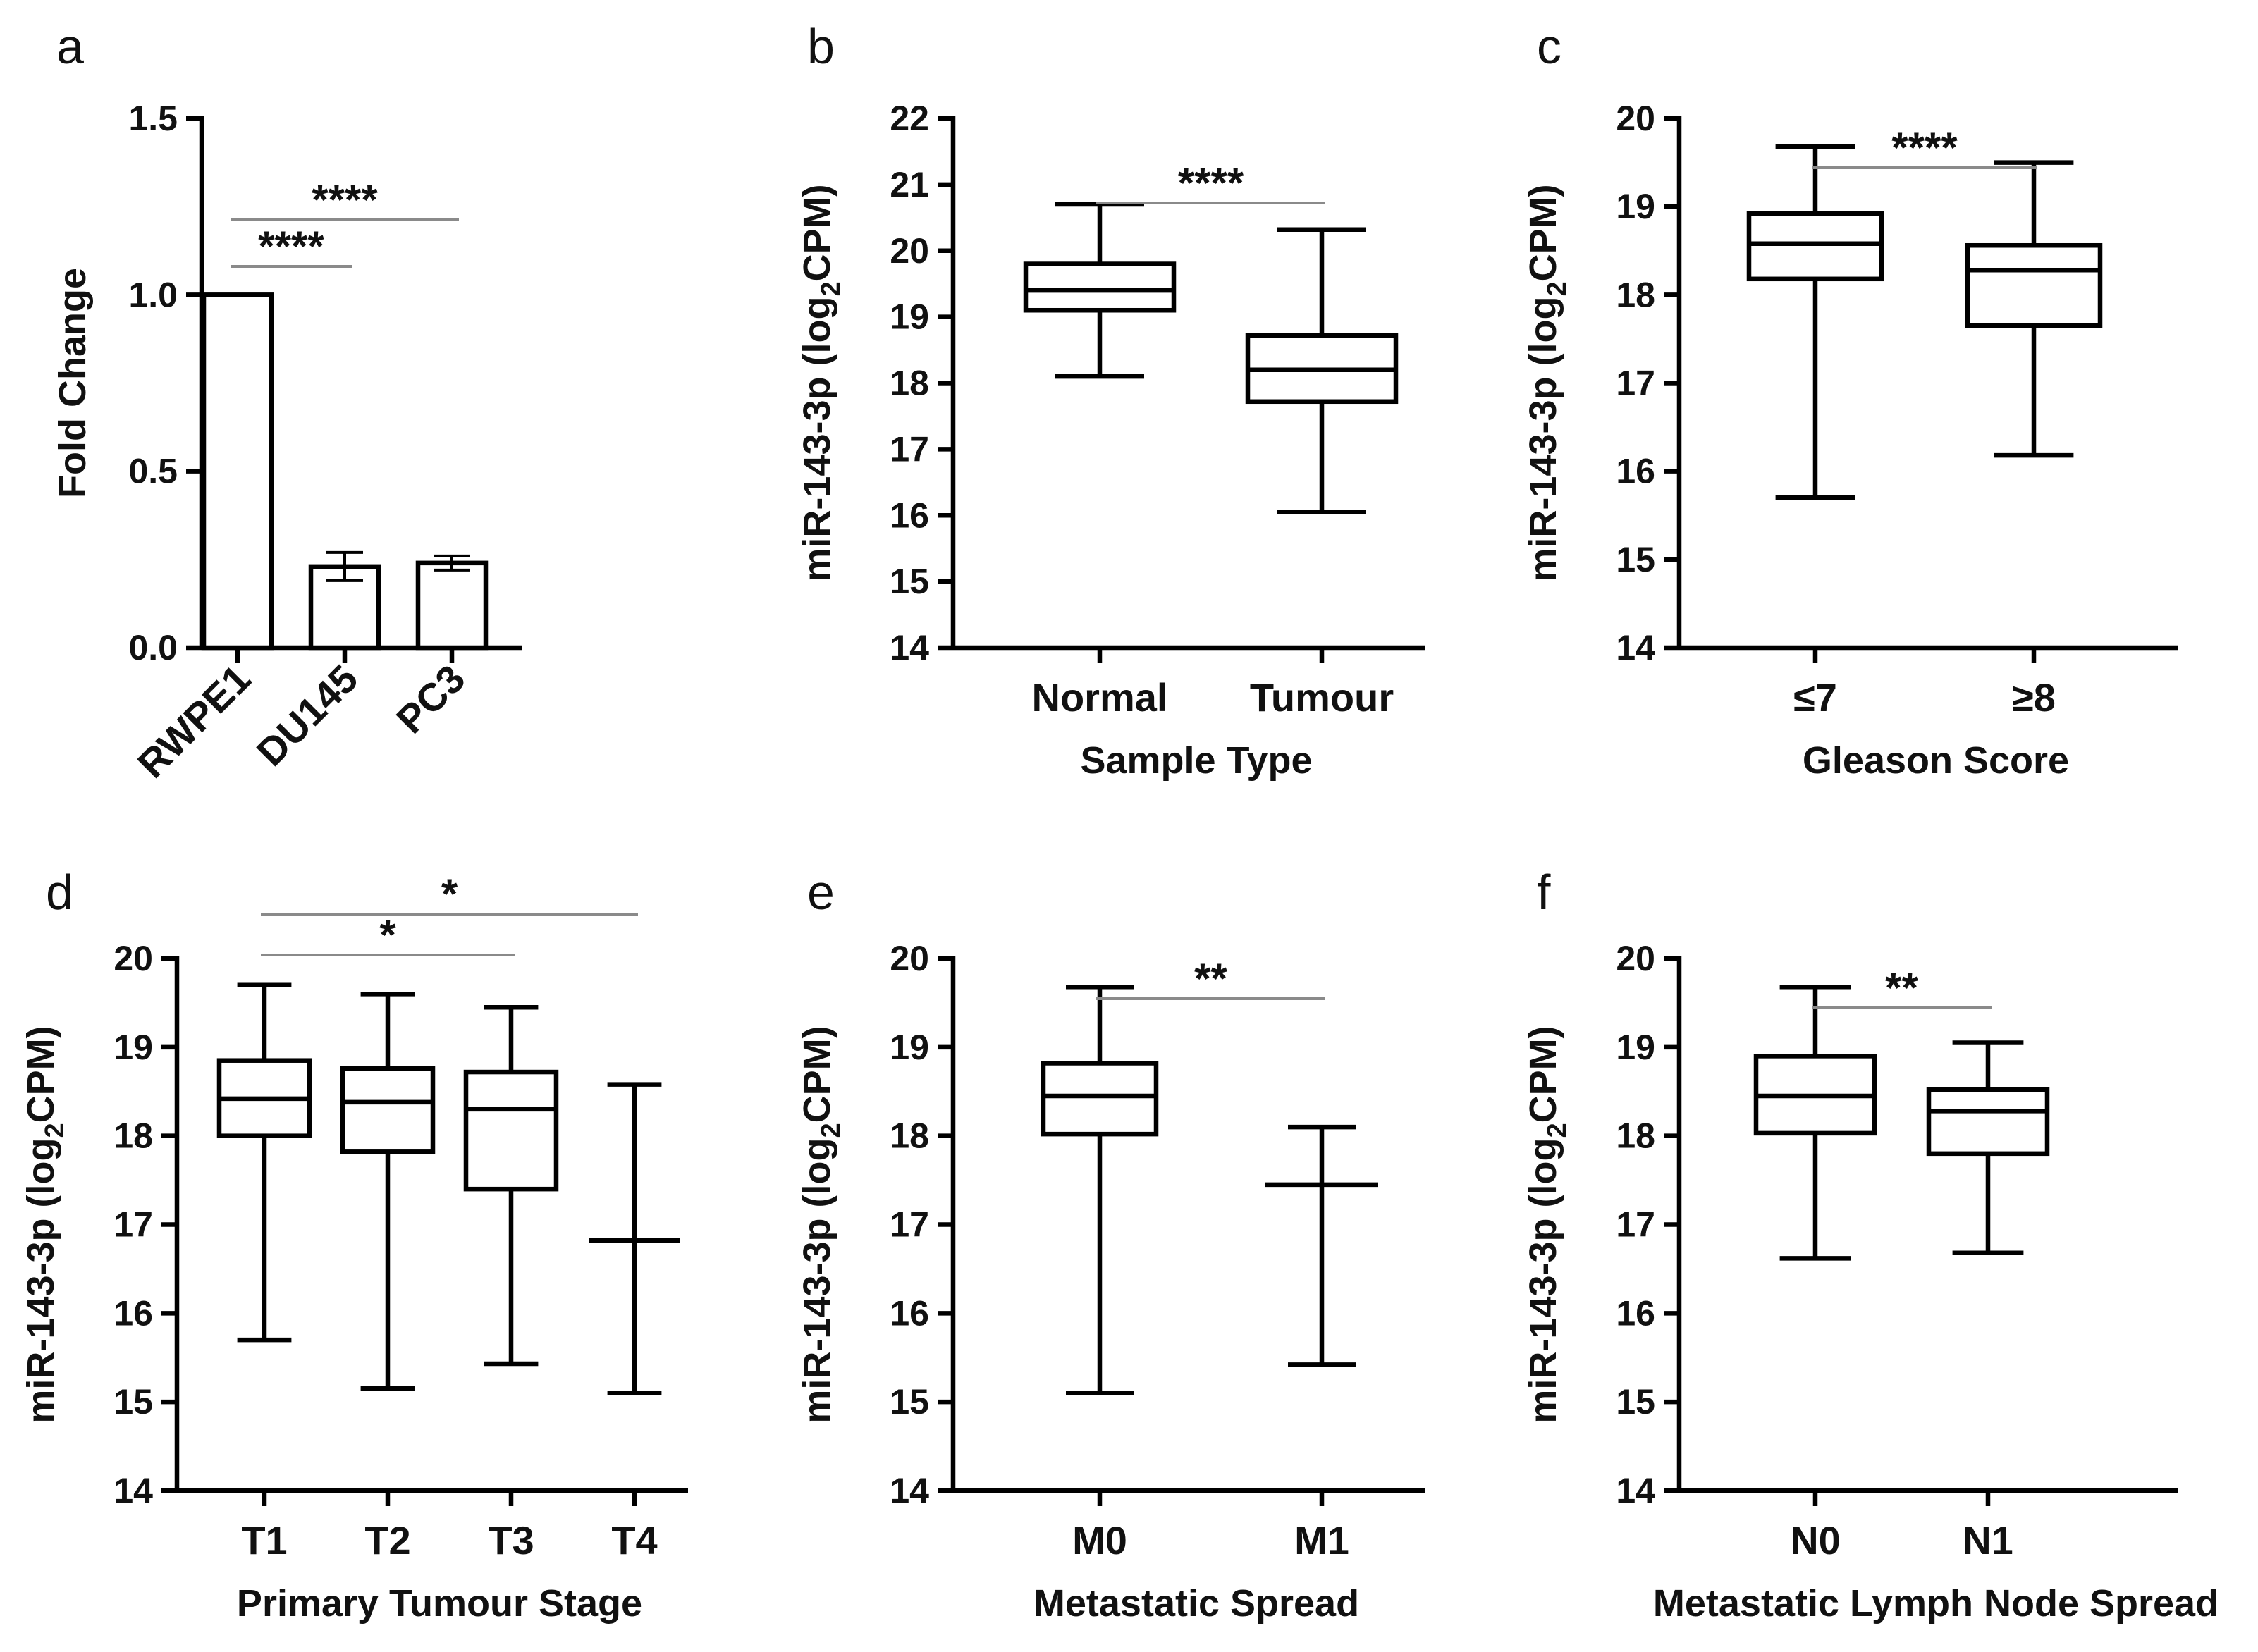 This screenshot has width=2258, height=1652. Describe the element at coordinates (1815, 322) in the screenshot. I see `box-≤7` at that location.